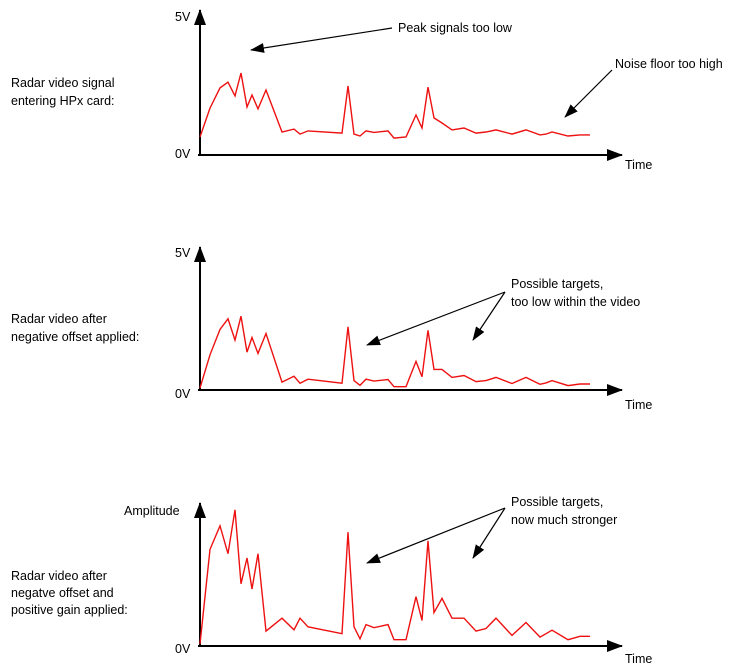  Describe the element at coordinates (183, 17) in the screenshot. I see `panel-raw-y-max-label: 5V` at that location.